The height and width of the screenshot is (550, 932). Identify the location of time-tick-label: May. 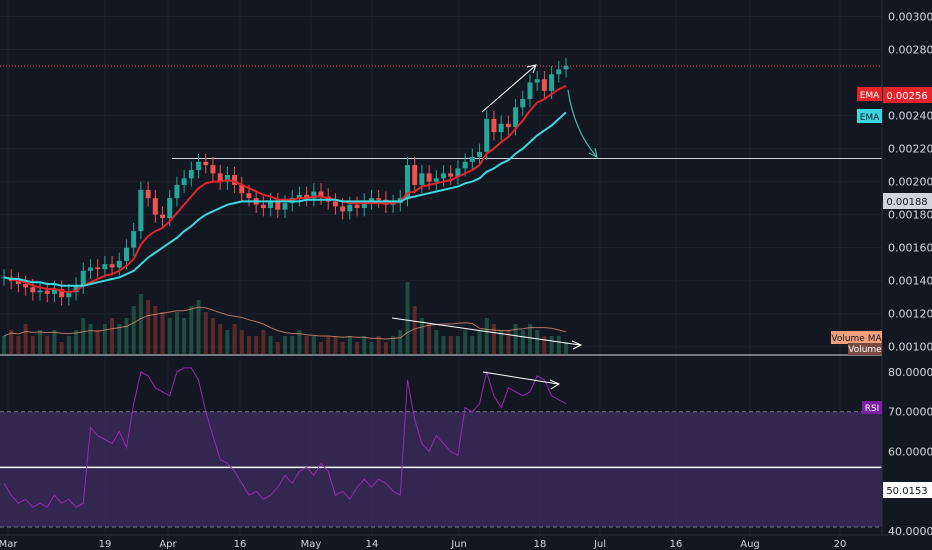
(311, 544).